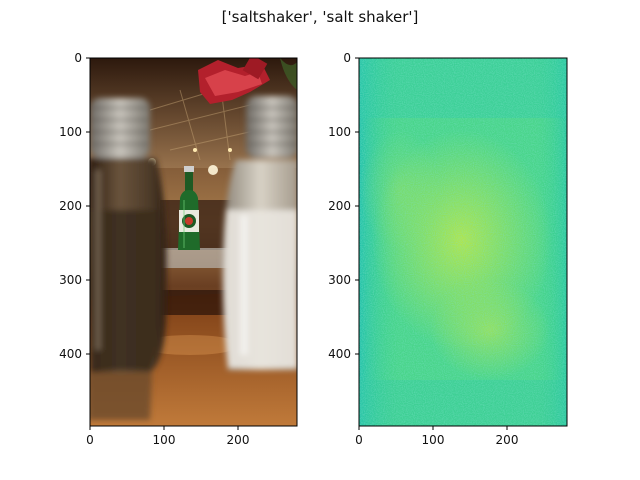 The width and height of the screenshot is (640, 480). What do you see at coordinates (339, 132) in the screenshot?
I see `heatmap-y-tick: 100` at bounding box center [339, 132].